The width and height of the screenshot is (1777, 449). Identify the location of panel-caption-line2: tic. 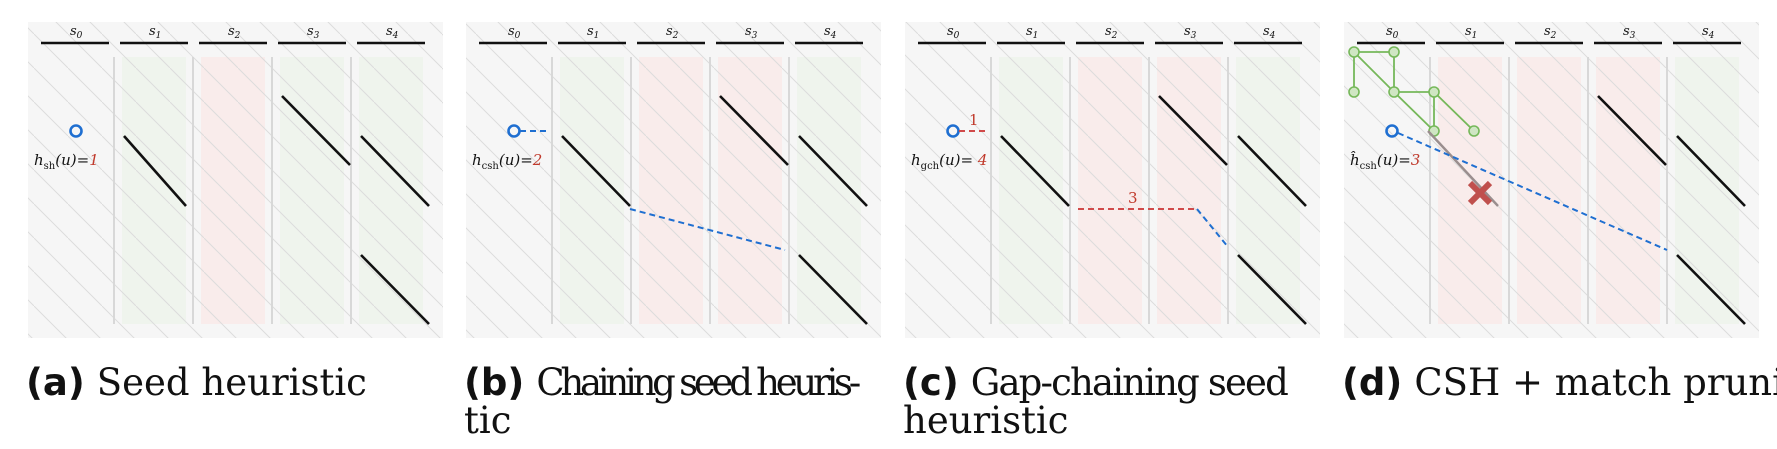
(487, 420).